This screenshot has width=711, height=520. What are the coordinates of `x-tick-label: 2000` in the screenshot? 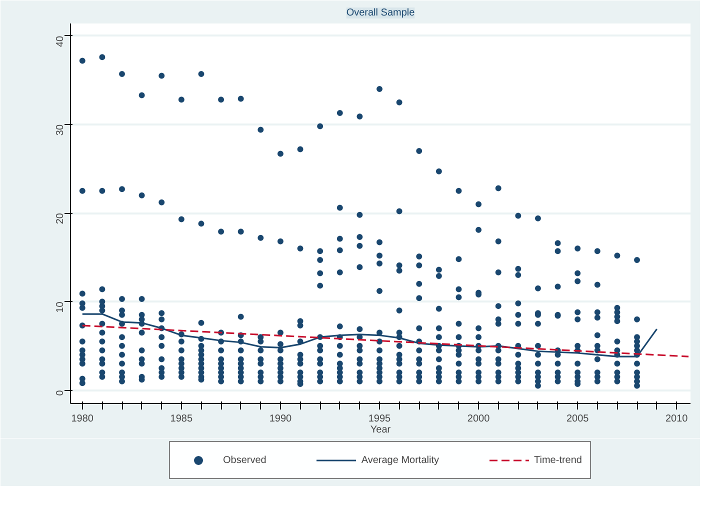 It's located at (478, 419).